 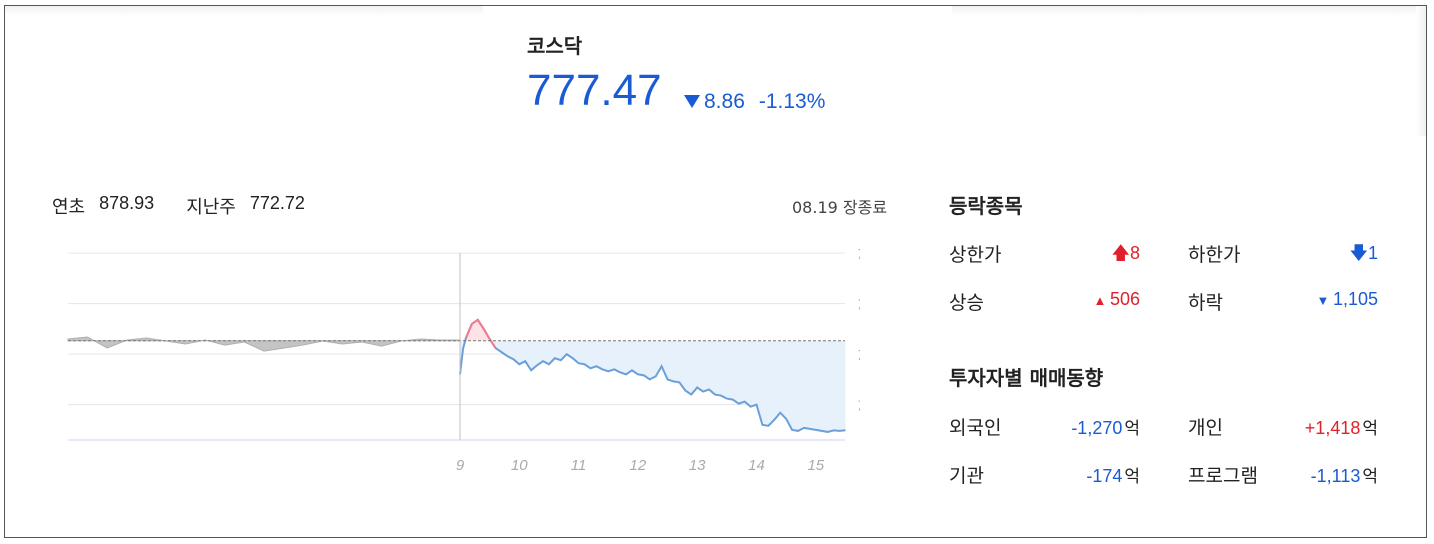 I want to click on individual-value: +1,418, so click(x=1332, y=428).